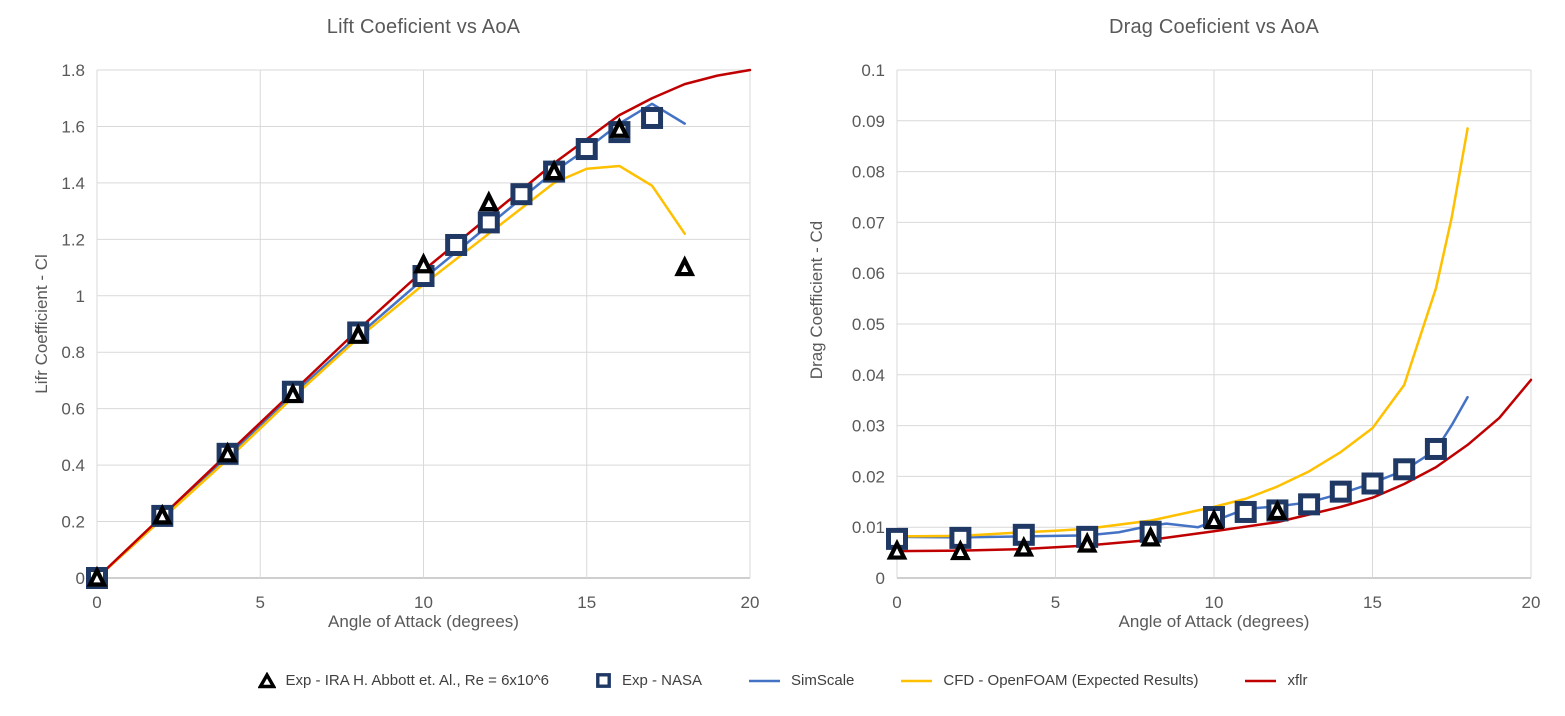 This screenshot has width=1565, height=716. Describe the element at coordinates (916, 681) in the screenshot. I see `openfoam-line-icon` at that location.